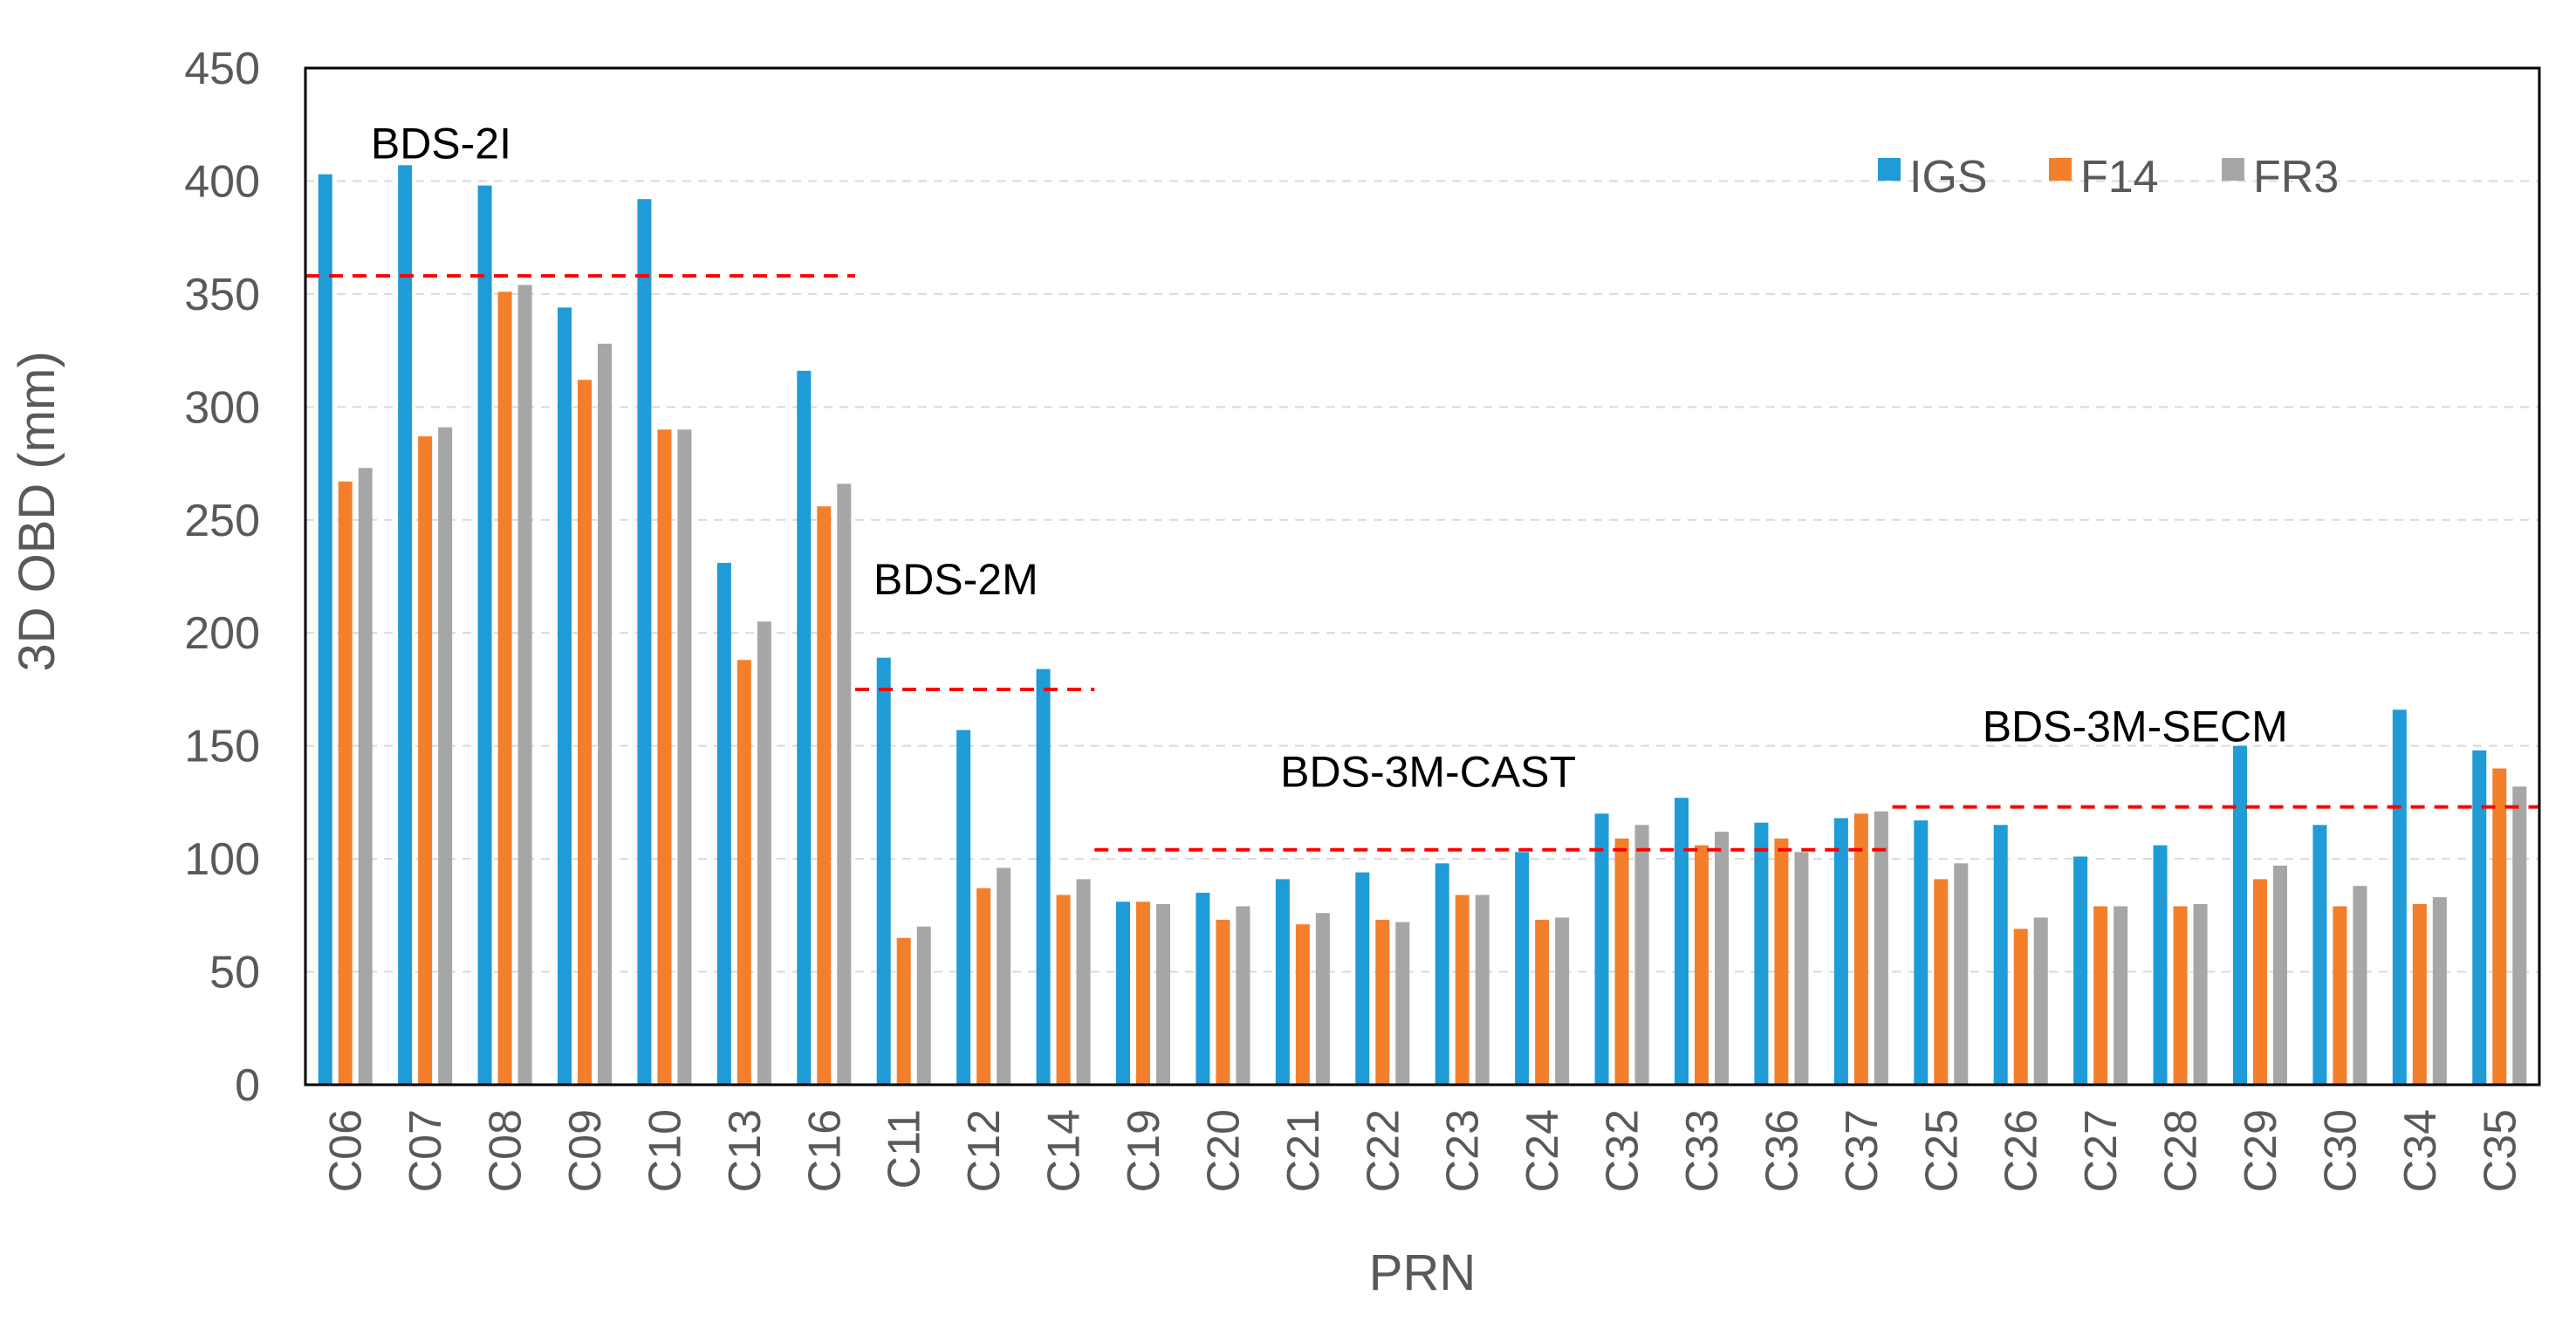 The width and height of the screenshot is (2576, 1323). Describe the element at coordinates (222, 181) in the screenshot. I see `y-tick-label: 400` at that location.